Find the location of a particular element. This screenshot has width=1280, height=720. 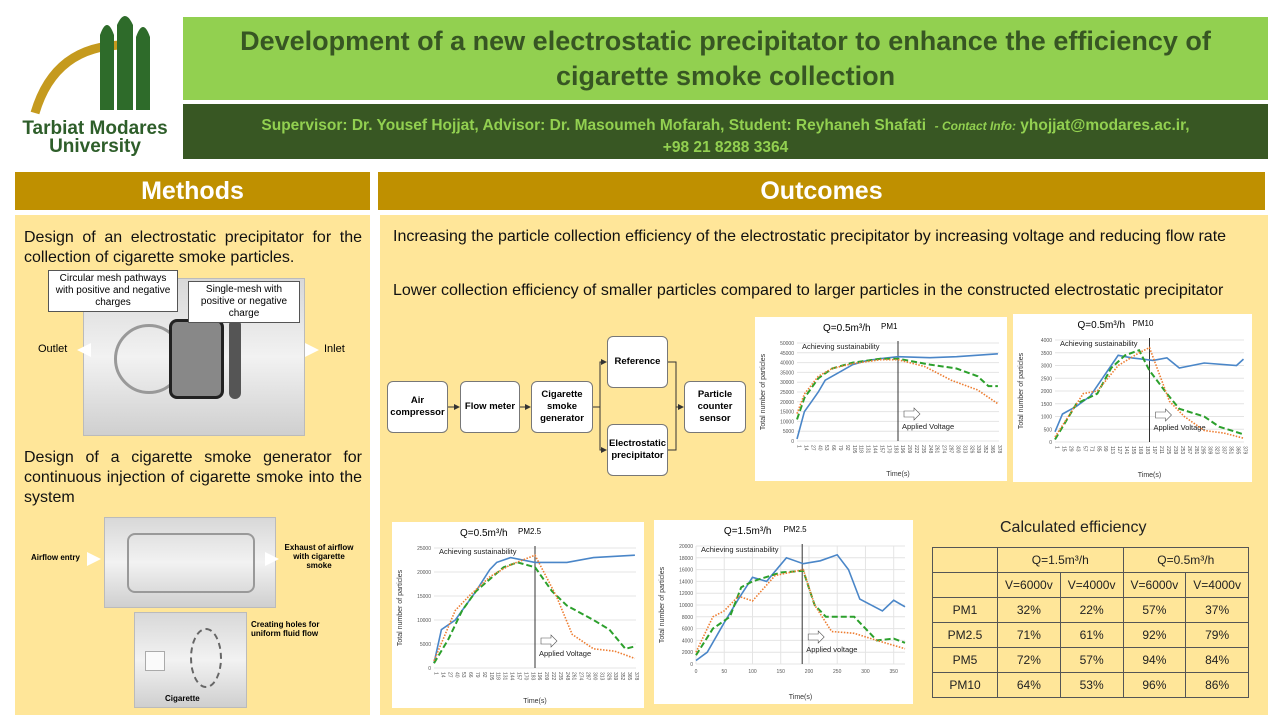

outlet-arrow-icon is located at coordinates (84, 350).